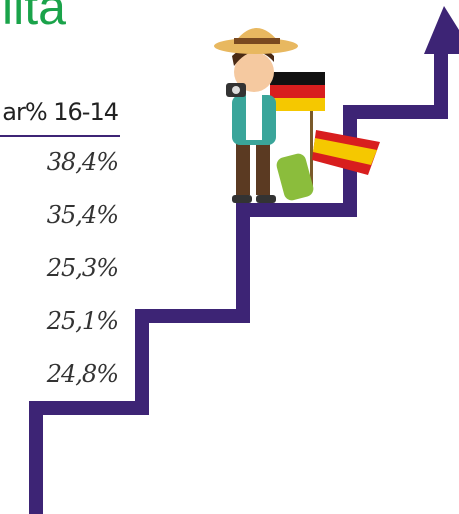 This screenshot has height=514, width=459. Describe the element at coordinates (82, 321) in the screenshot. I see `value-cell: 25,1%` at that location.